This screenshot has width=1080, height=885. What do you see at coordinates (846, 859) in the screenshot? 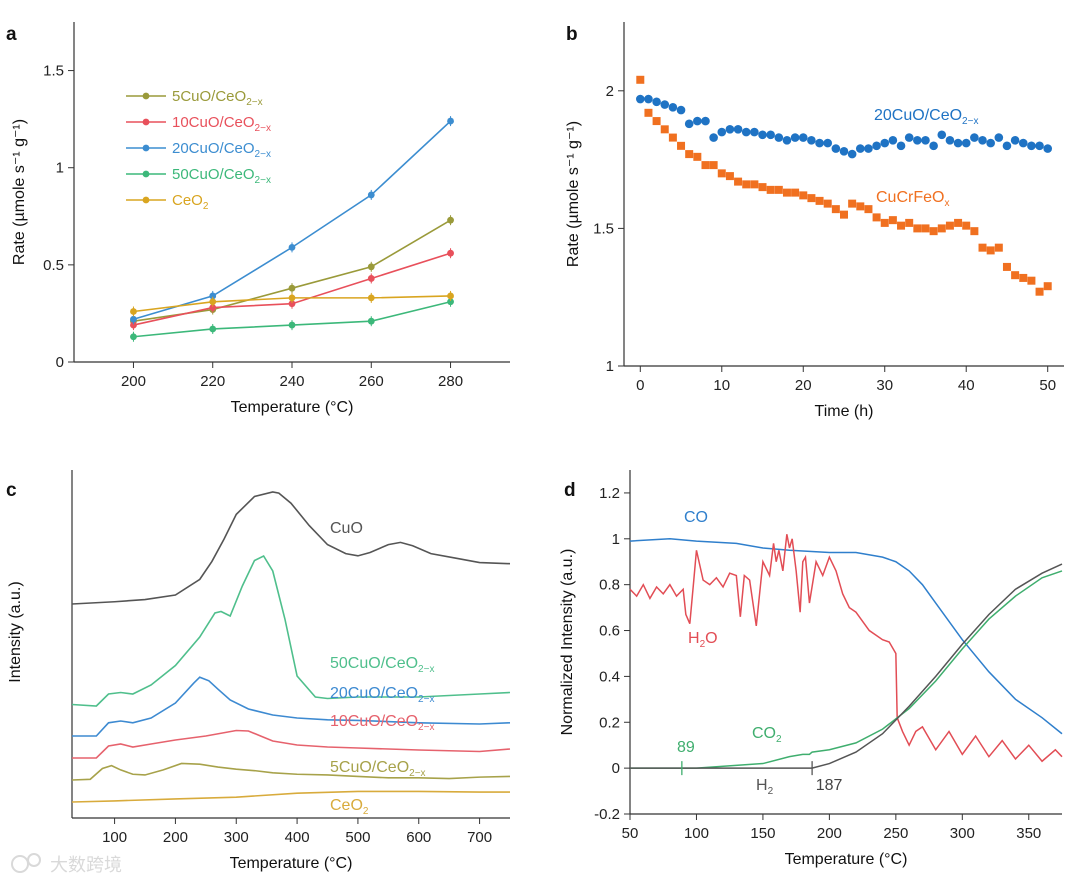
I see `panel-d-x-title: Temperature (°C)` at bounding box center [846, 859].